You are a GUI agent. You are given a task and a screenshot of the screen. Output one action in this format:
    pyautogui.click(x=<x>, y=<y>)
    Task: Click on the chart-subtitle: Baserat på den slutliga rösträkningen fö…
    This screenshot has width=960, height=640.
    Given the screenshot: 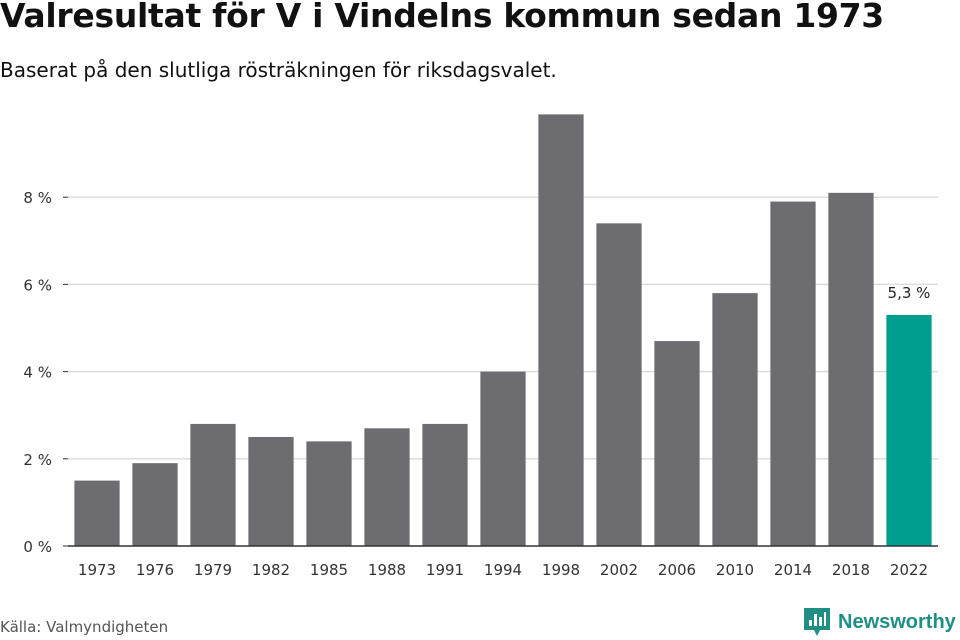 What is the action you would take?
    pyautogui.click(x=278, y=70)
    